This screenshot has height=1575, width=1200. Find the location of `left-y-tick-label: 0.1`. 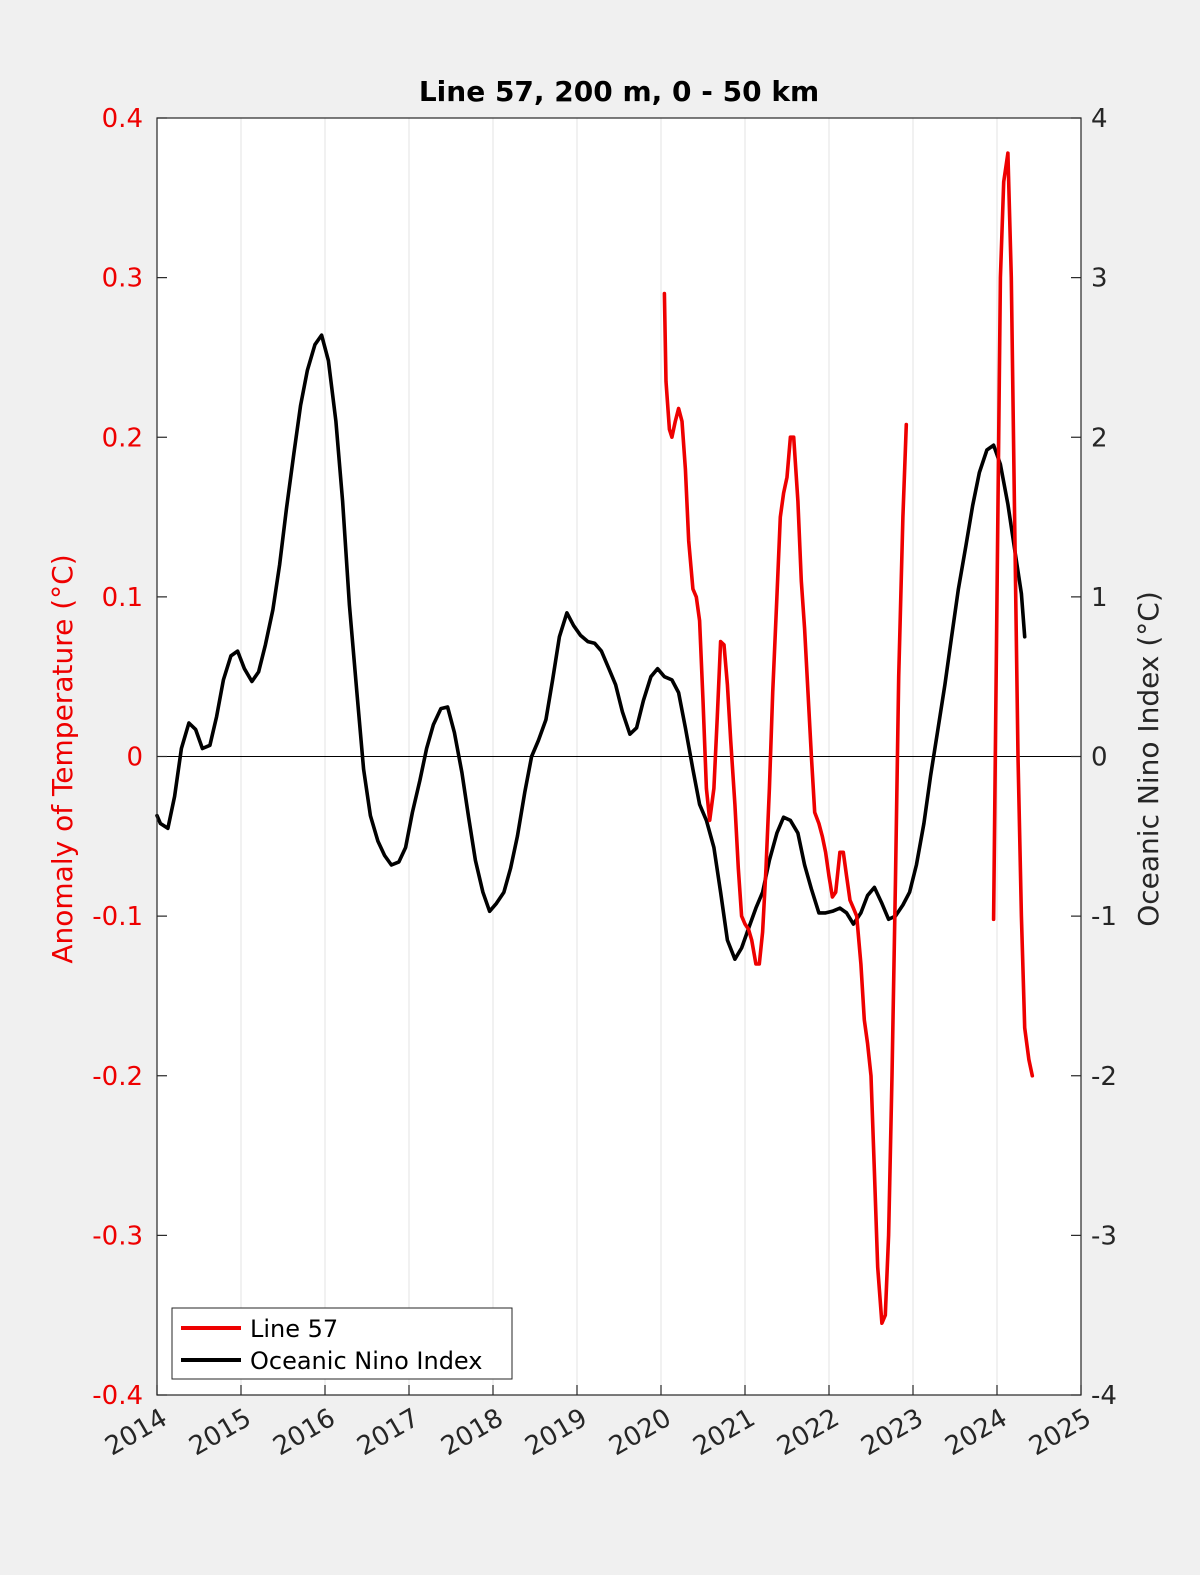

left-y-tick-label: 0.1 is located at coordinates (122, 598).